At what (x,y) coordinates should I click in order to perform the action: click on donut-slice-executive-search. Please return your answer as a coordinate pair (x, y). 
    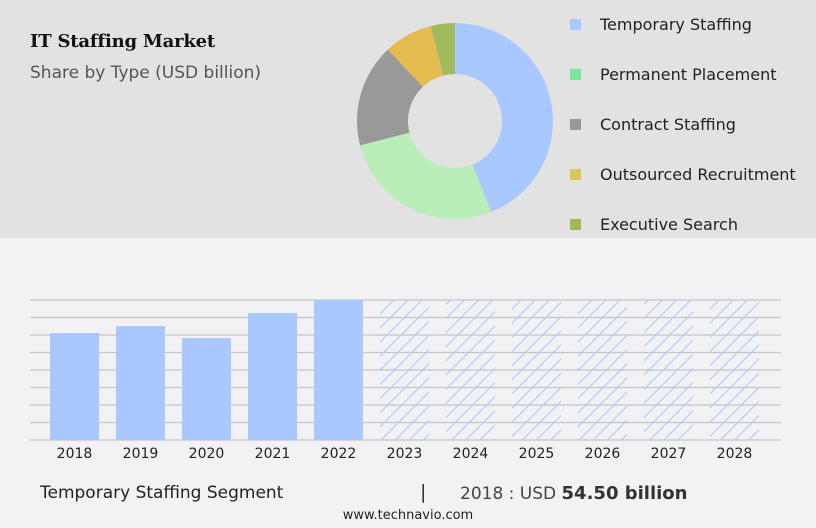
    Looking at the image, I should click on (442, 49).